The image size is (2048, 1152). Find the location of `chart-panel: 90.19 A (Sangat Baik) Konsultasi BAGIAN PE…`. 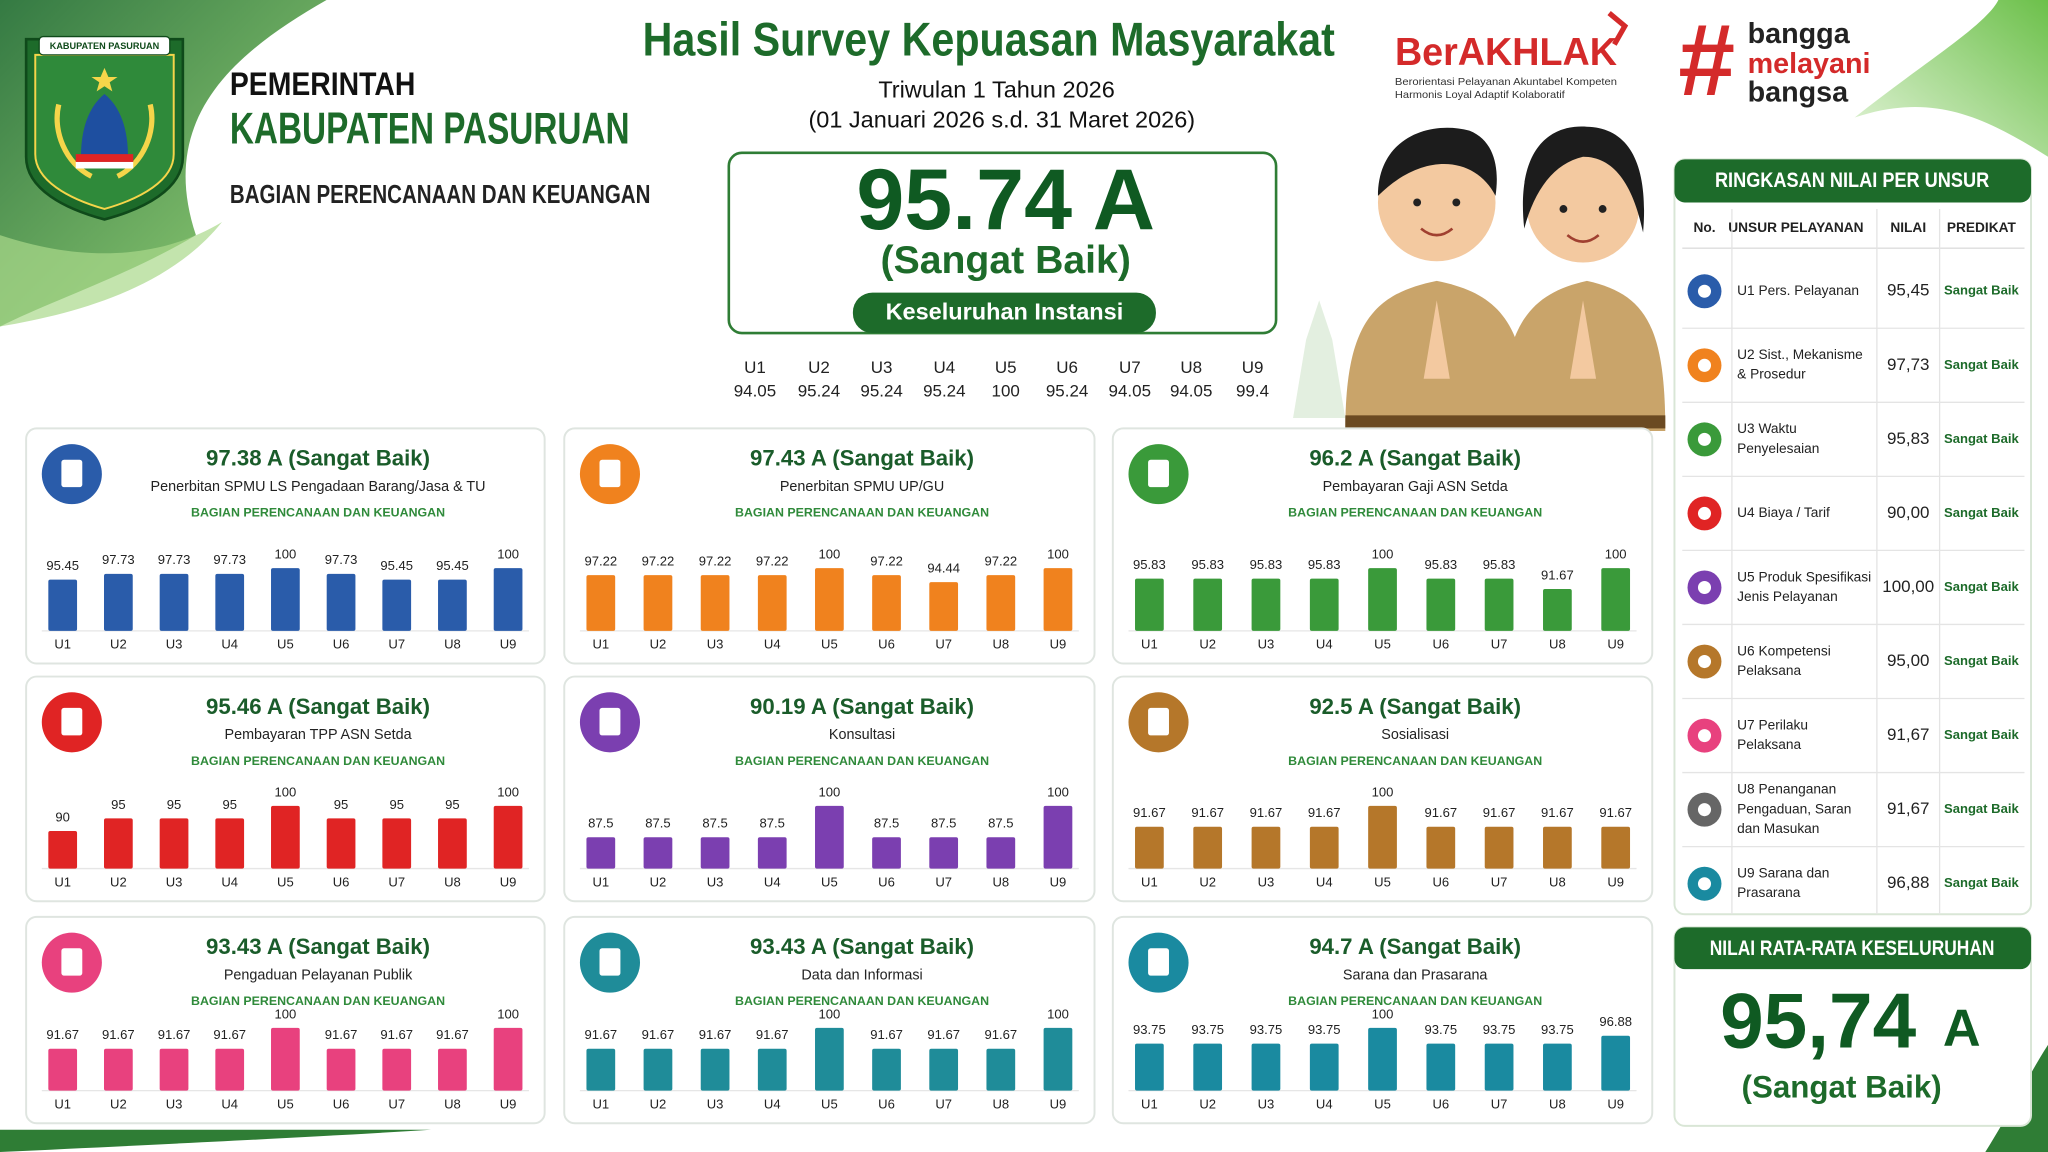

chart-panel: 90.19 A (Sangat Baik) Konsultasi BAGIAN PE… is located at coordinates (829, 789).